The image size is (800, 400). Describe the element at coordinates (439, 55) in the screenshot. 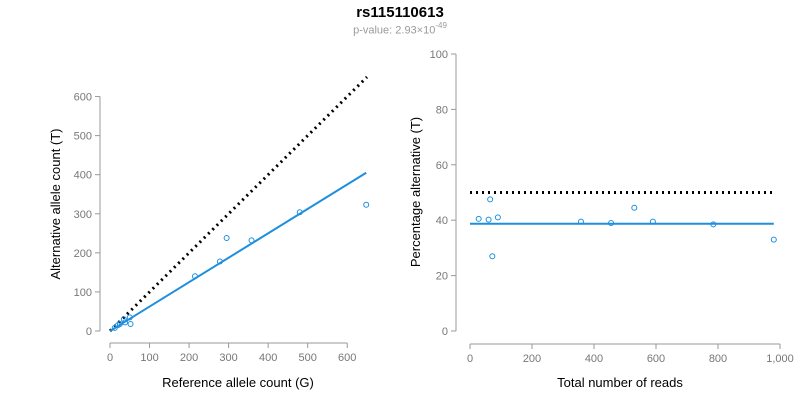

I see `right-y-tick-label: 100` at that location.